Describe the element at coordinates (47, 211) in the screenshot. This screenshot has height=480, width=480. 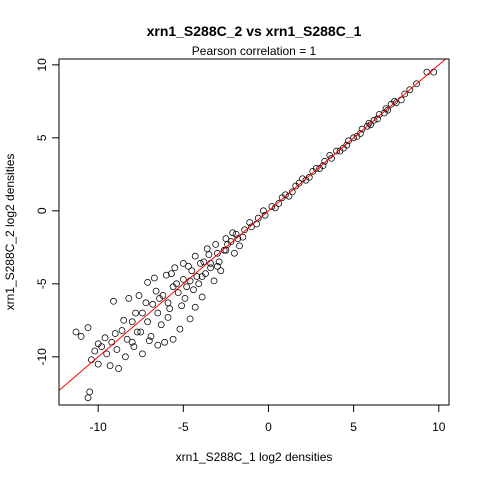
I see `y-axis: -10 -5 0 5 10` at that location.